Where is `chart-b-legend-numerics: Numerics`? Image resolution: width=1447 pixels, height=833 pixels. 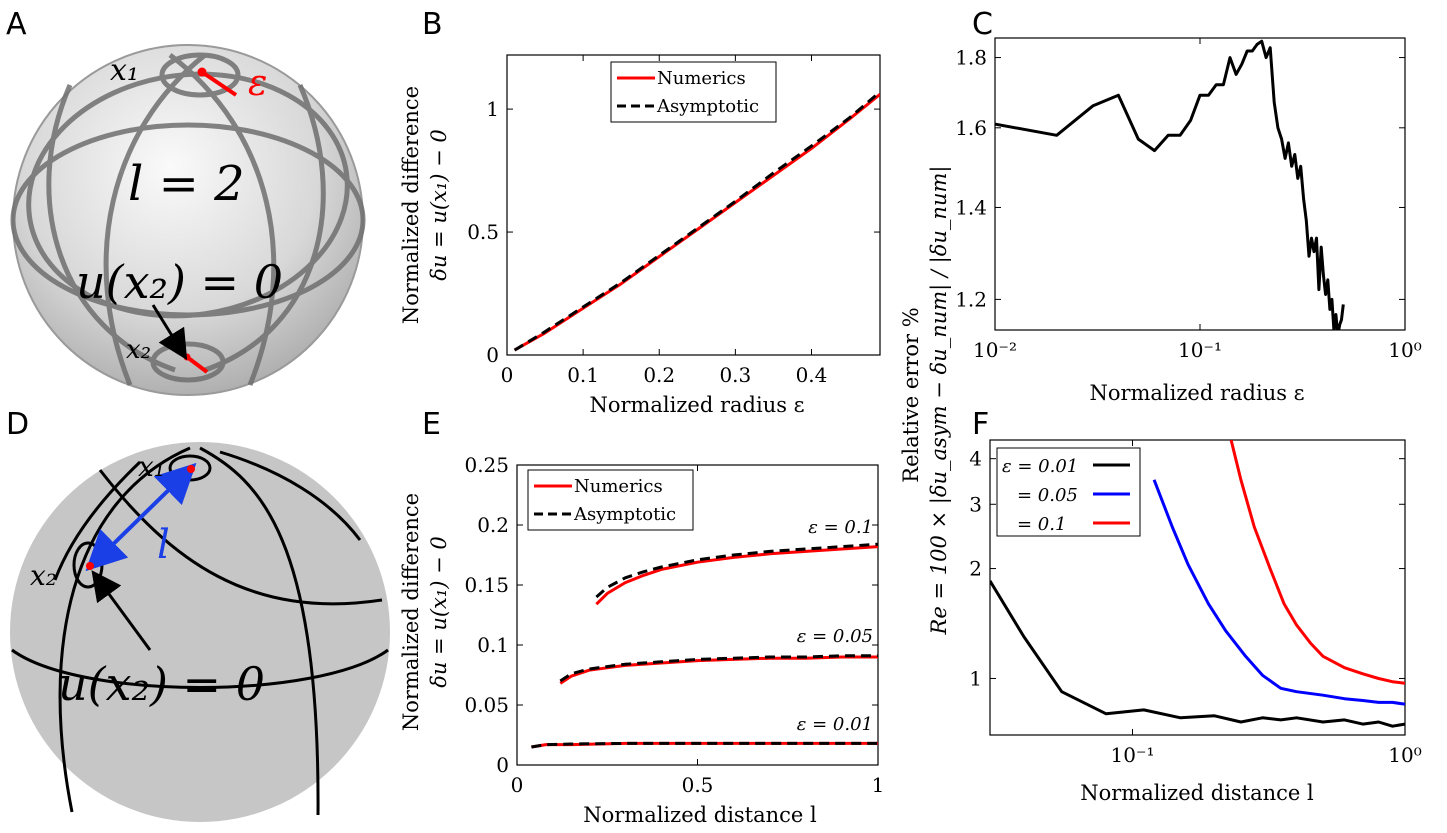 chart-b-legend-numerics: Numerics is located at coordinates (701, 78).